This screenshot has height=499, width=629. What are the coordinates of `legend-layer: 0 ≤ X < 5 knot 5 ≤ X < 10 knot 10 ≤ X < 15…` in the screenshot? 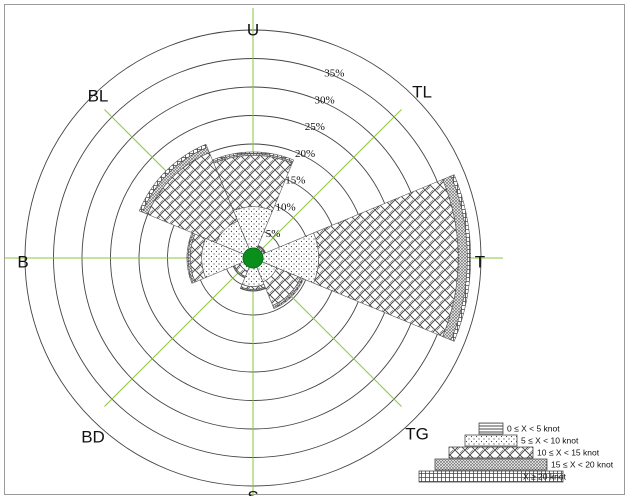 It's located at (516, 452).